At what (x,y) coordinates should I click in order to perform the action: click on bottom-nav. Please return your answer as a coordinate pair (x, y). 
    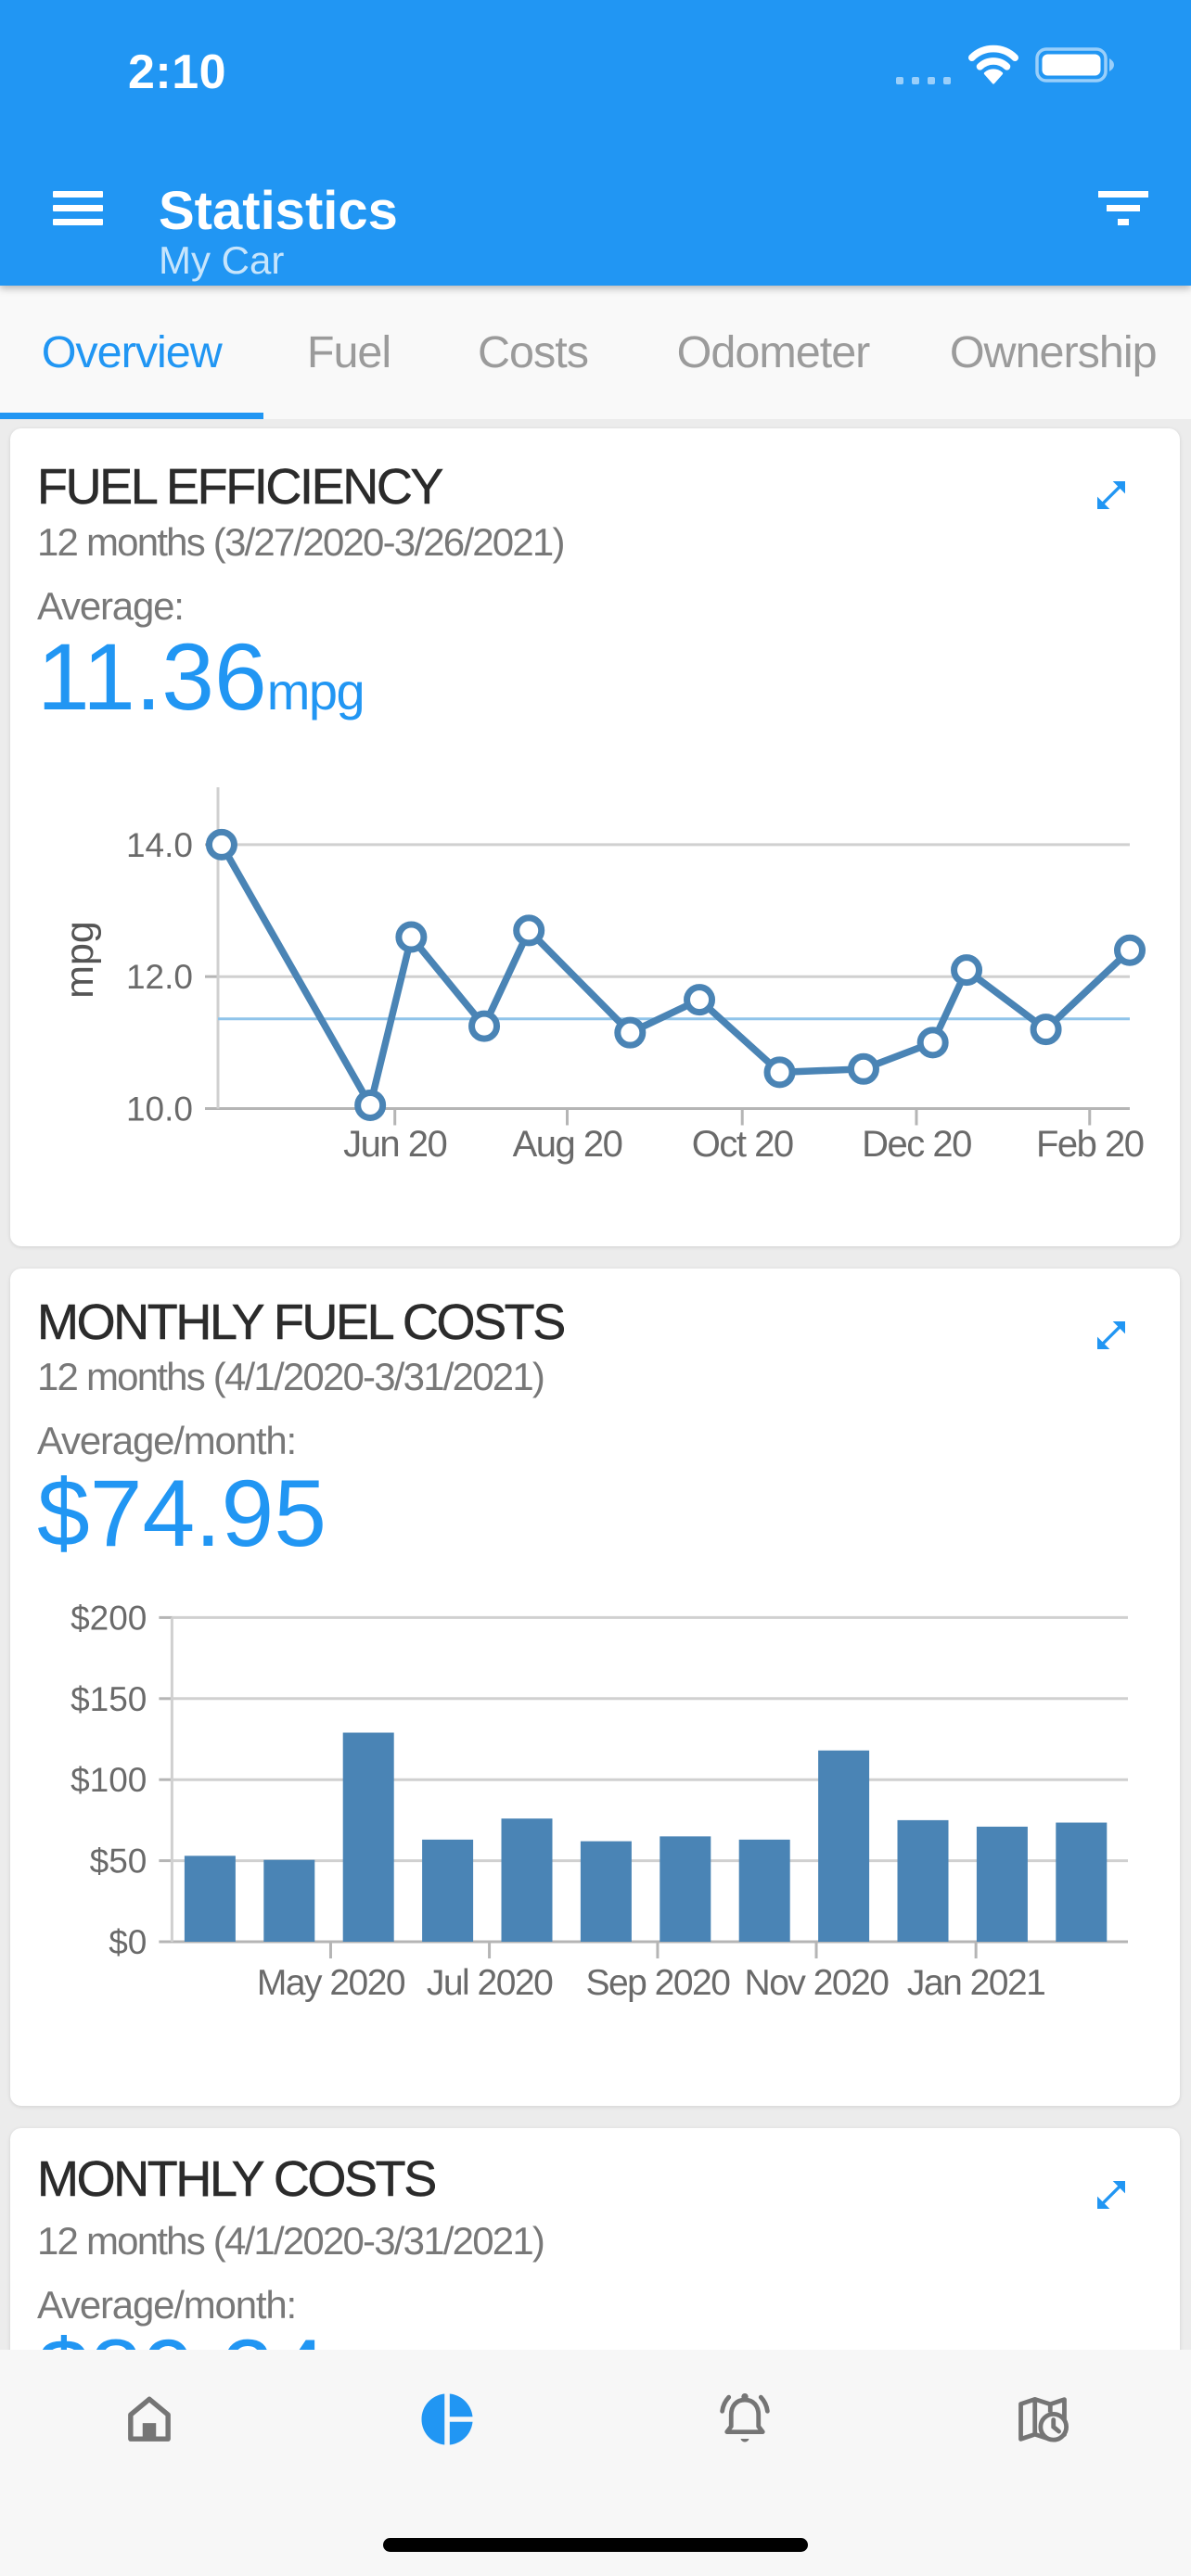
    Looking at the image, I should click on (595, 2463).